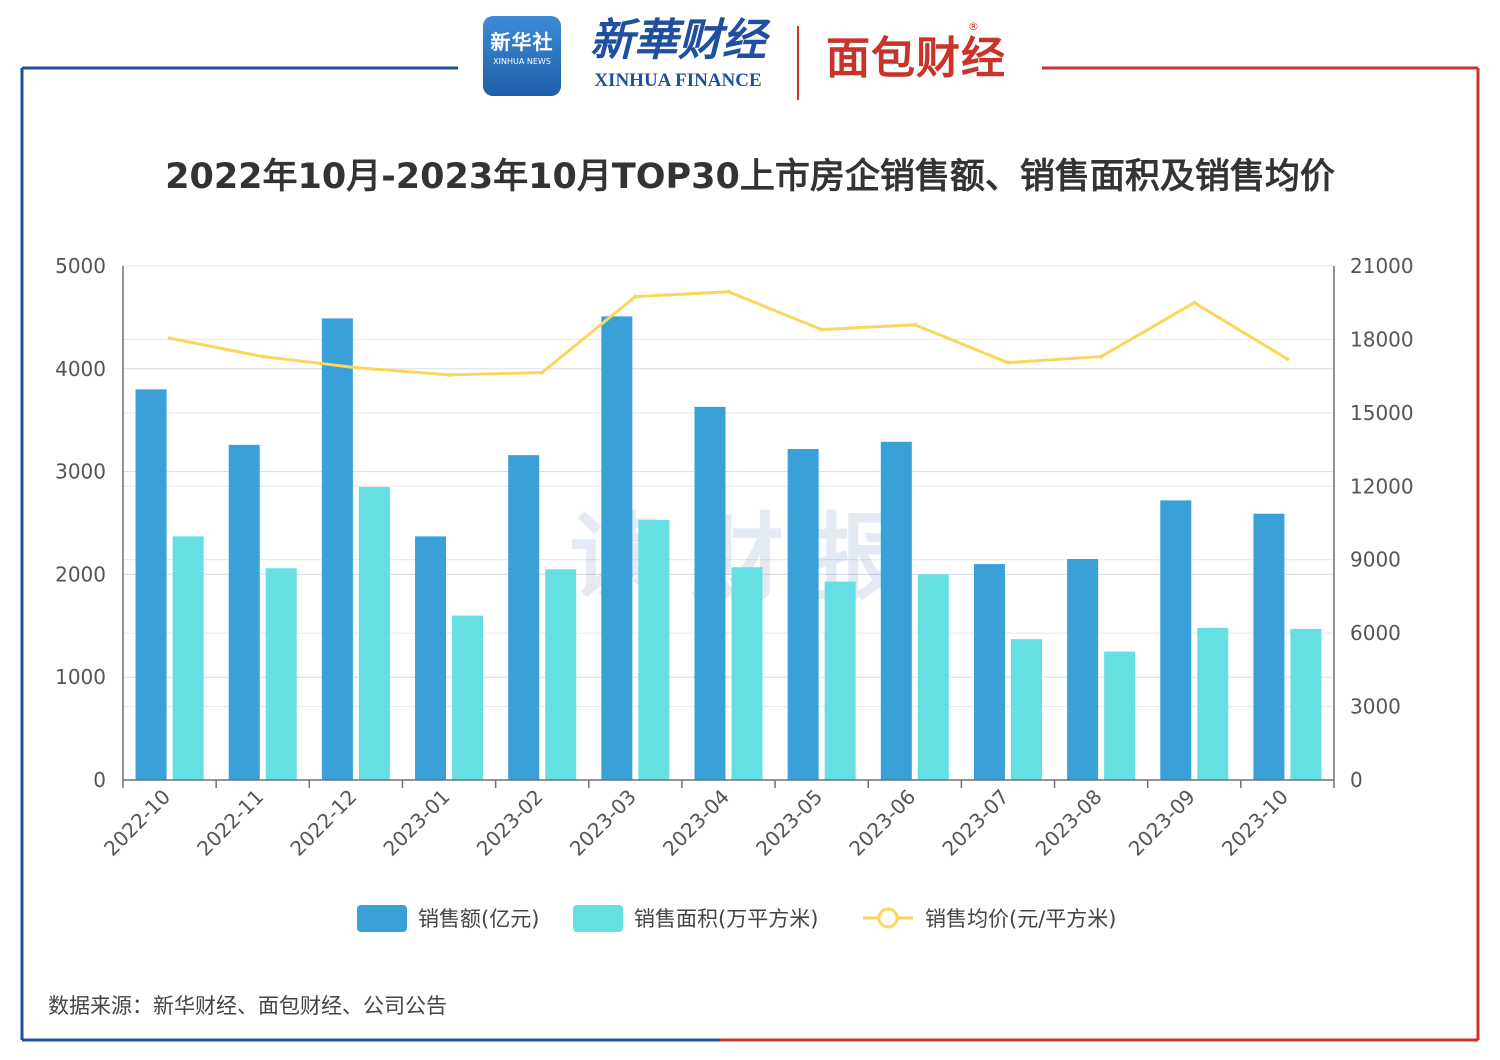 Image resolution: width=1500 pixels, height=1060 pixels. I want to click on right-tick-label: 0, so click(1356, 780).